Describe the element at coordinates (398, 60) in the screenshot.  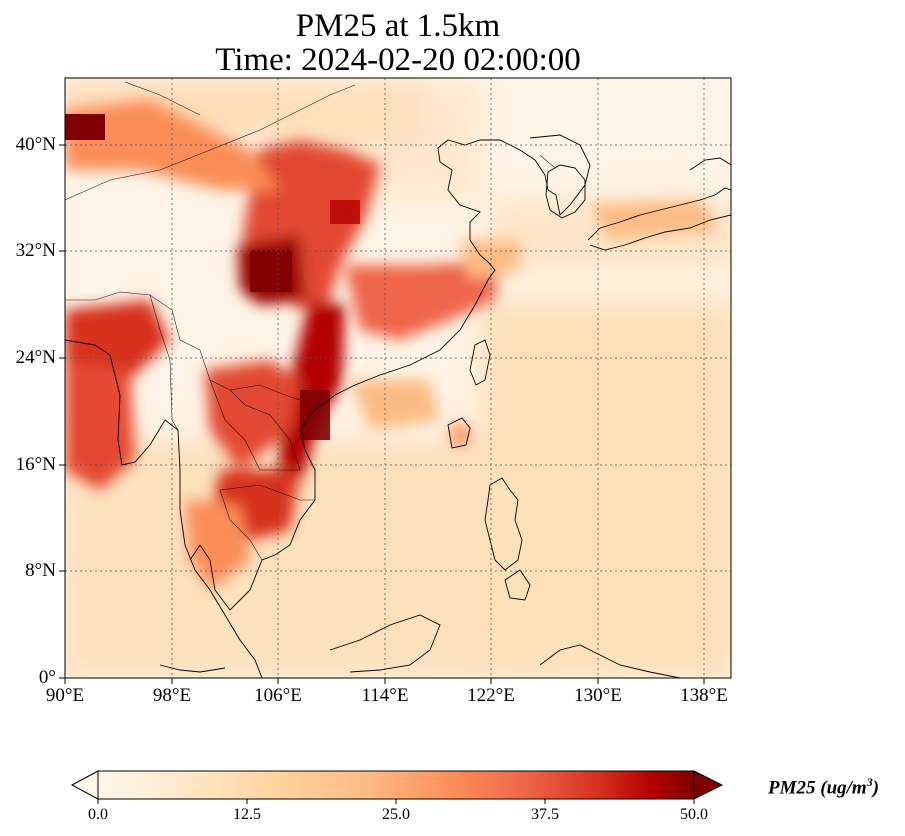
I see `map-subtitle-time: Time: 2024-02-20 02:00:00` at that location.